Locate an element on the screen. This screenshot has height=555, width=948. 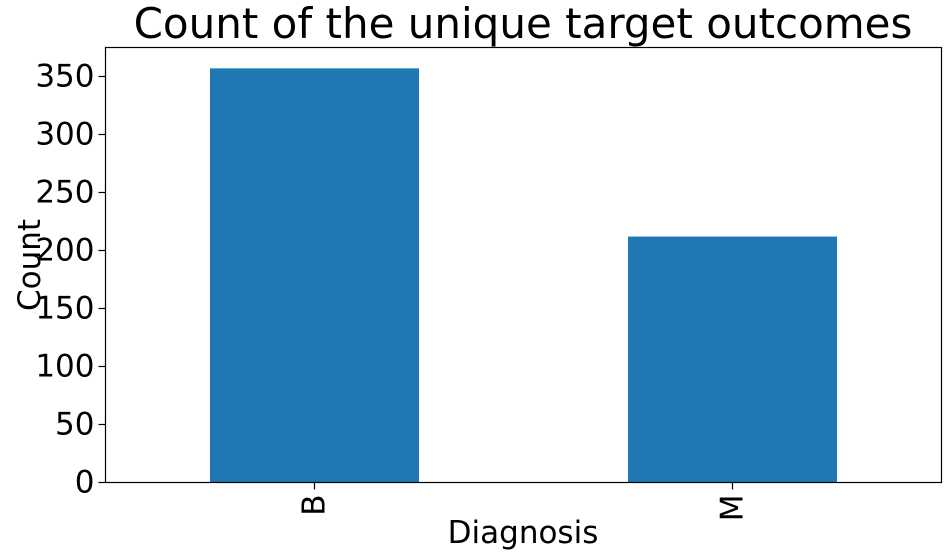
x-axis-label: Diagnosis is located at coordinates (523, 533).